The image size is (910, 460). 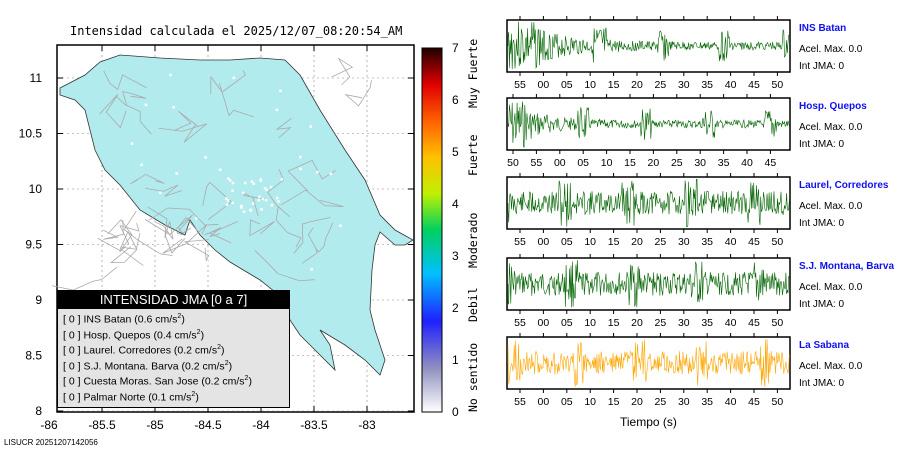 What do you see at coordinates (51, 442) in the screenshot?
I see `footer-id: LISUCR 20251207142056` at bounding box center [51, 442].